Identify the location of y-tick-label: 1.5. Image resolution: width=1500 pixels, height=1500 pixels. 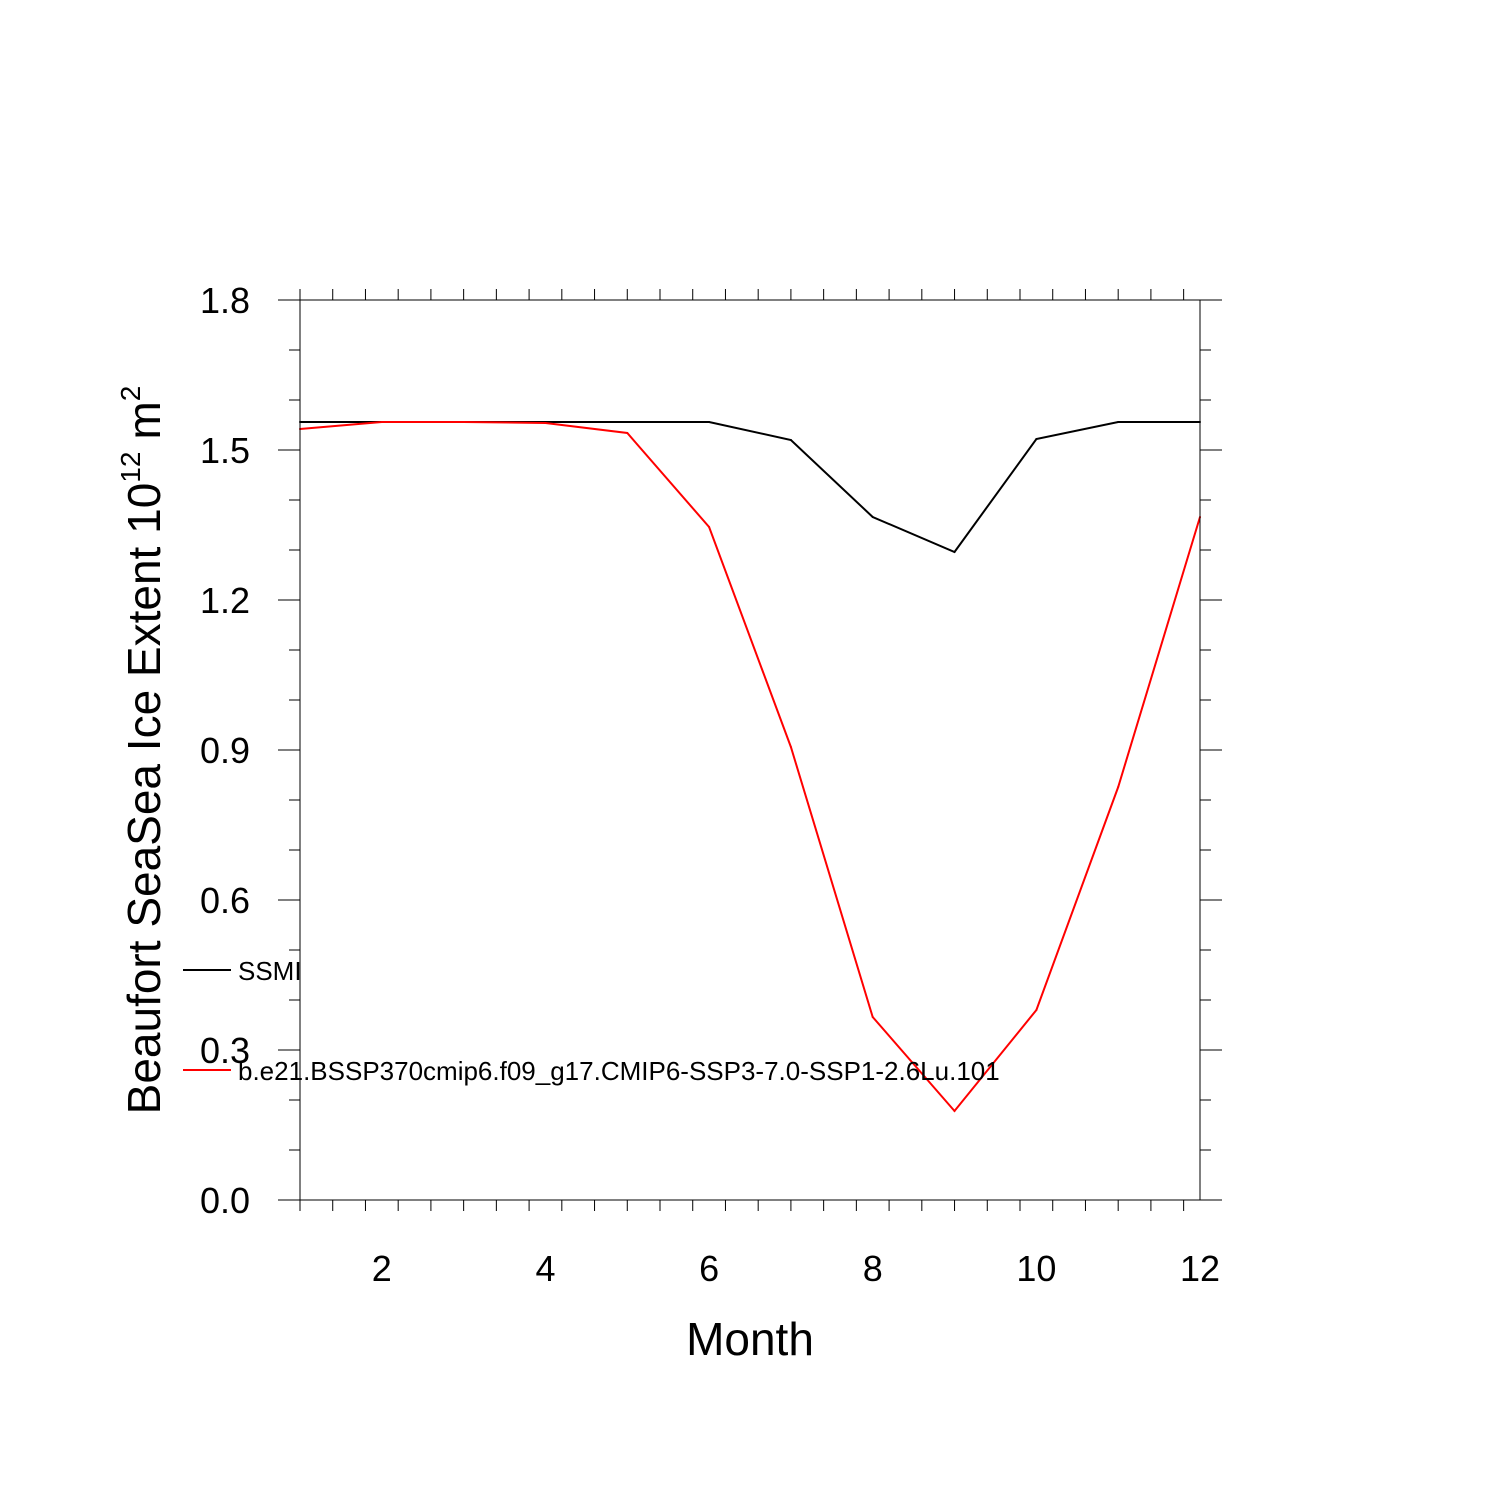
(225, 450).